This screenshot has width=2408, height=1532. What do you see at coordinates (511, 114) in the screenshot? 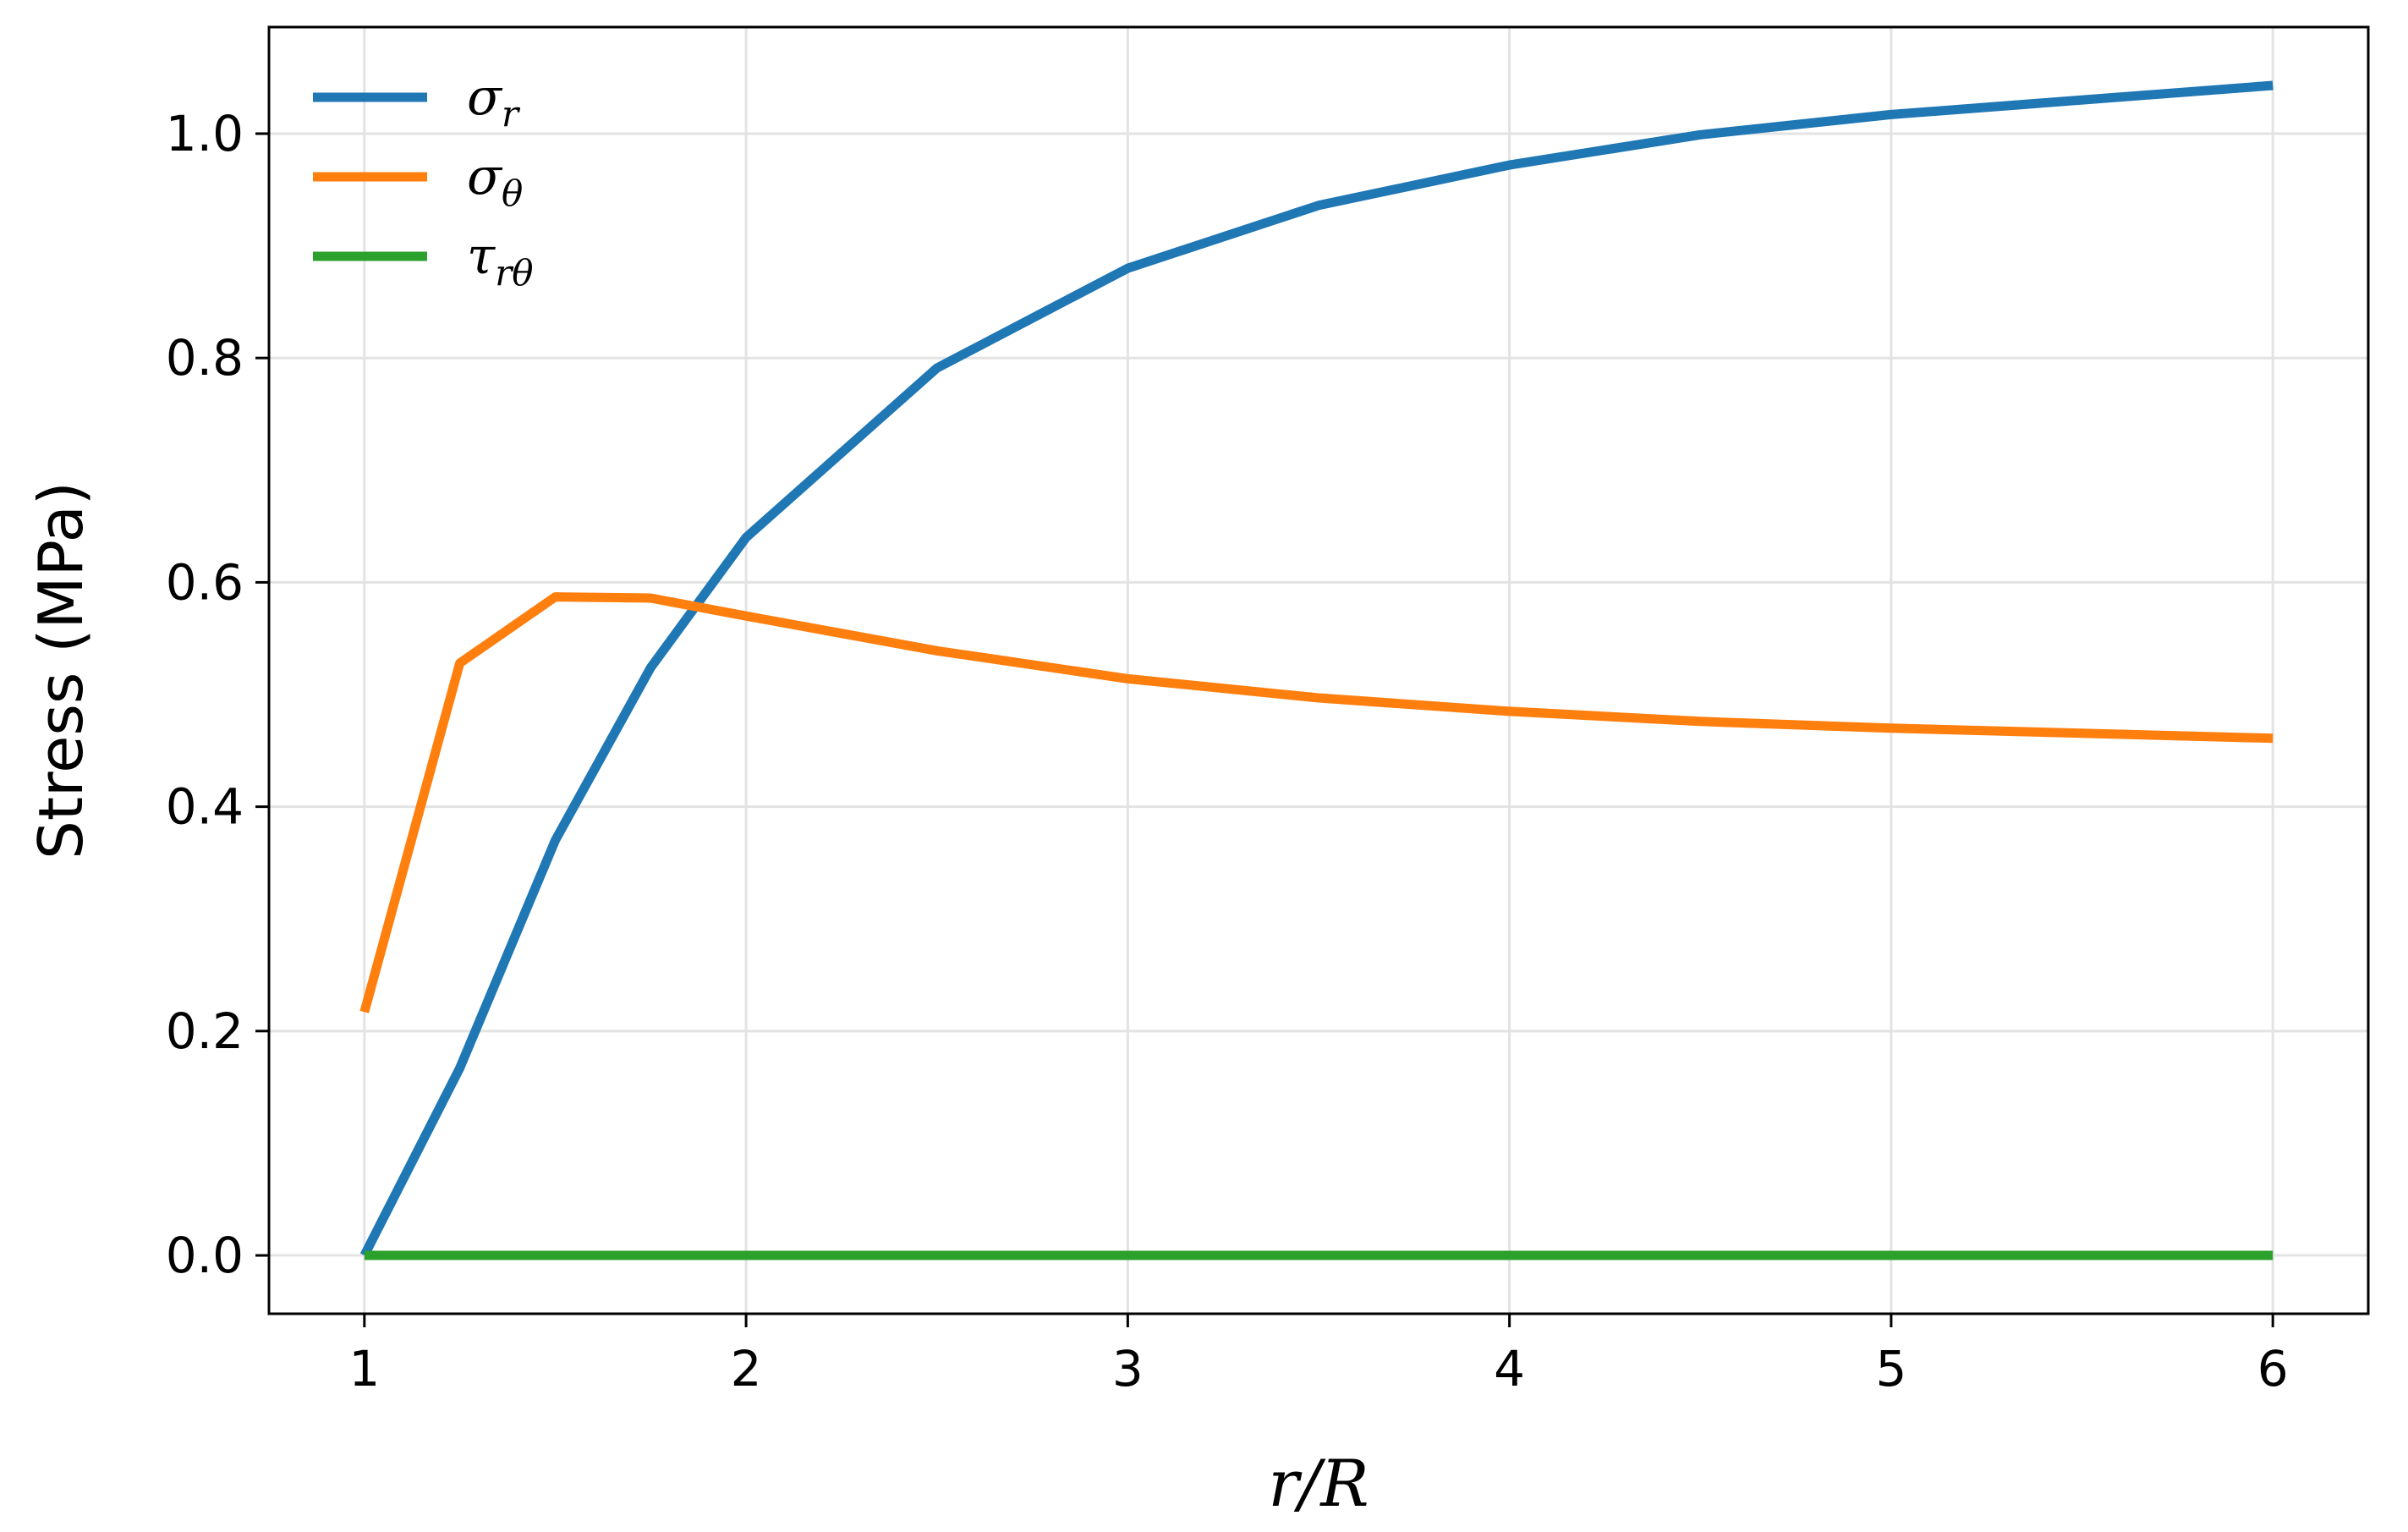
I see `legend-subscript: r` at bounding box center [511, 114].